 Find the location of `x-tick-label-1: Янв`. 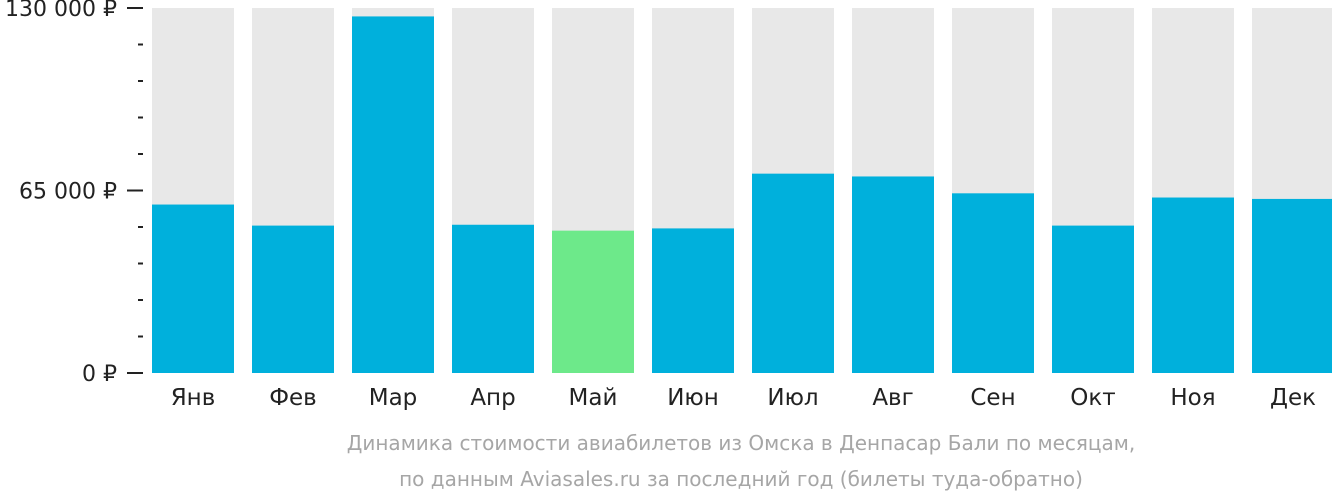

x-tick-label-1: Янв is located at coordinates (193, 398).